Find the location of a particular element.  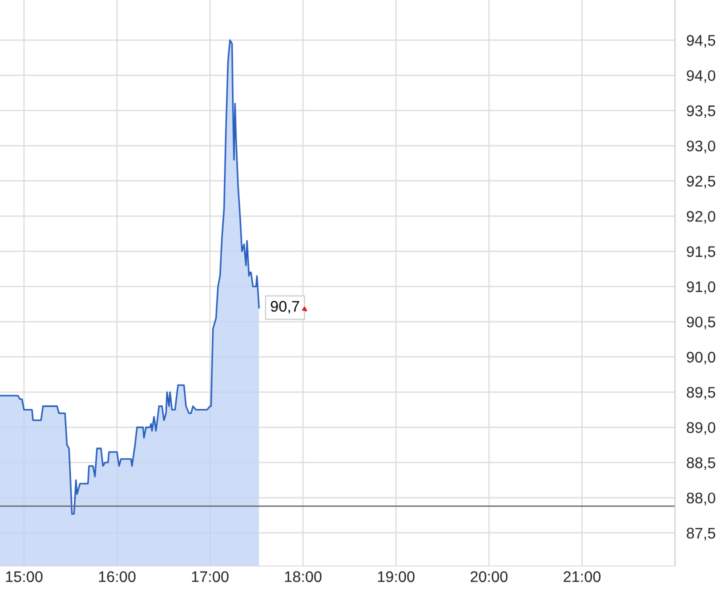

x-tick-label: 18:00 is located at coordinates (303, 576).